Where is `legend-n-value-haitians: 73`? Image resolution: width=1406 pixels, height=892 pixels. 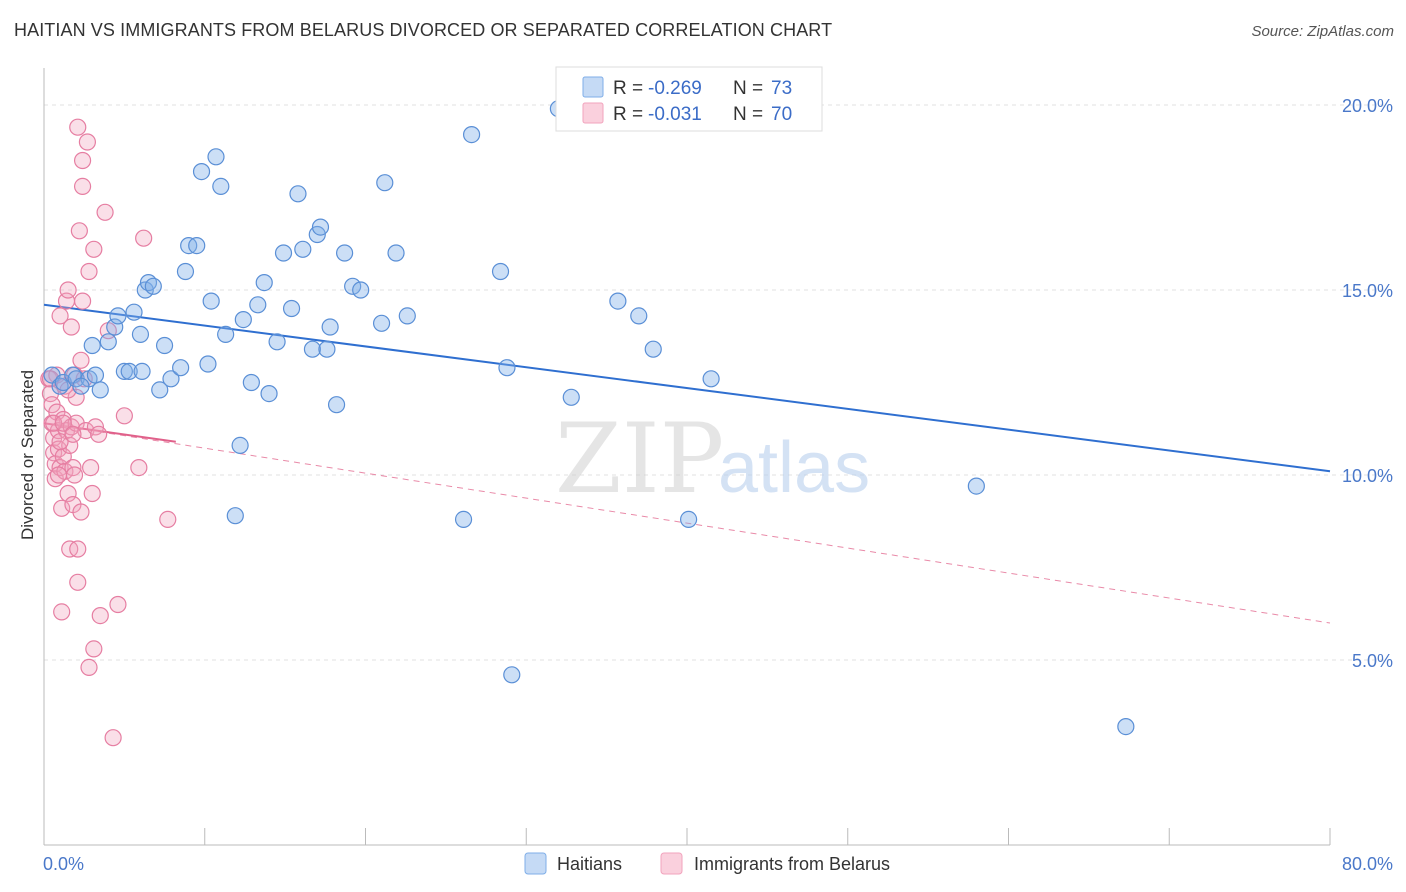
legend-n-value-haitians: 73 is located at coordinates (781, 88).